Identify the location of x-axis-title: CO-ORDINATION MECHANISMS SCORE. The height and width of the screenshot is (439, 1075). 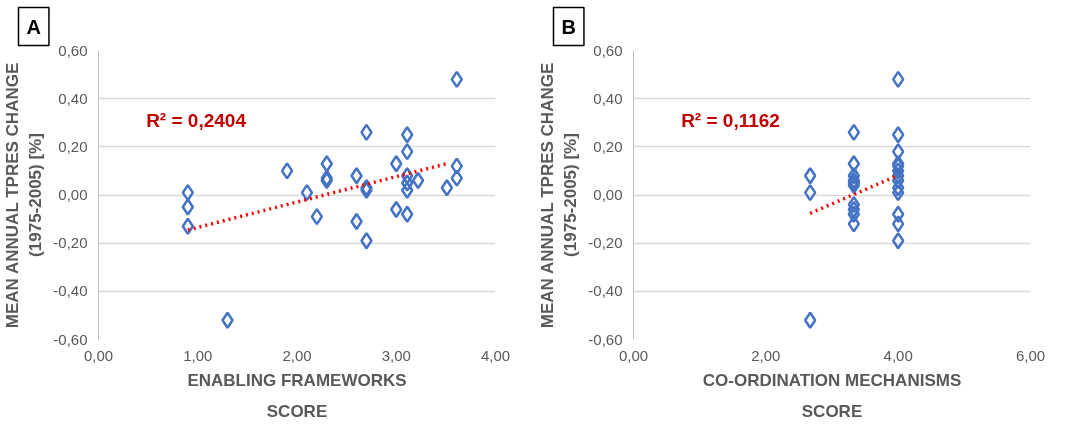
(832, 395).